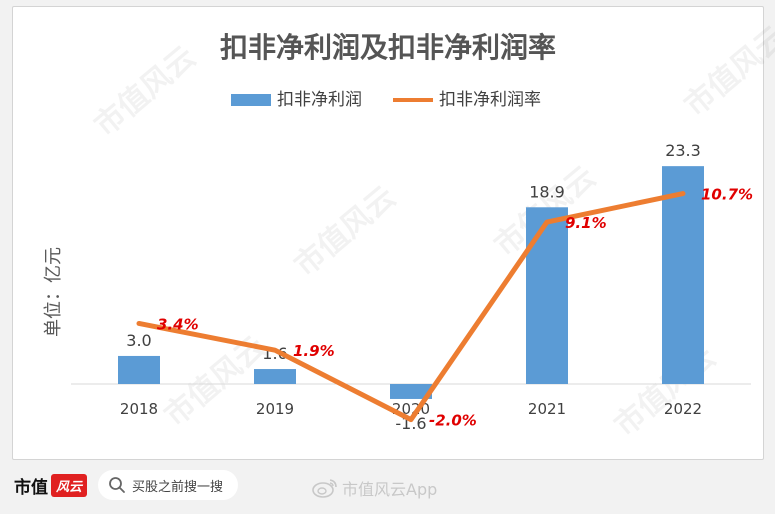 This screenshot has width=775, height=514. I want to click on bar-2022, so click(683, 275).